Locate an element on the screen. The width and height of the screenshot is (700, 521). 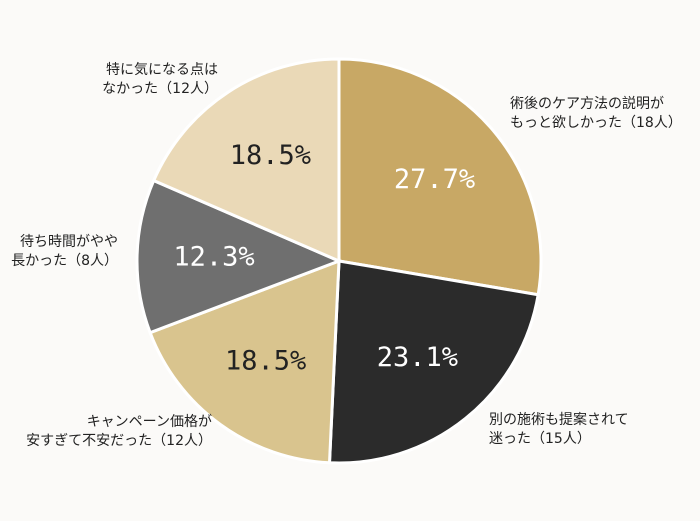
category-label-1-line-1: 術後のケア方法の説明が is located at coordinates (587, 104).